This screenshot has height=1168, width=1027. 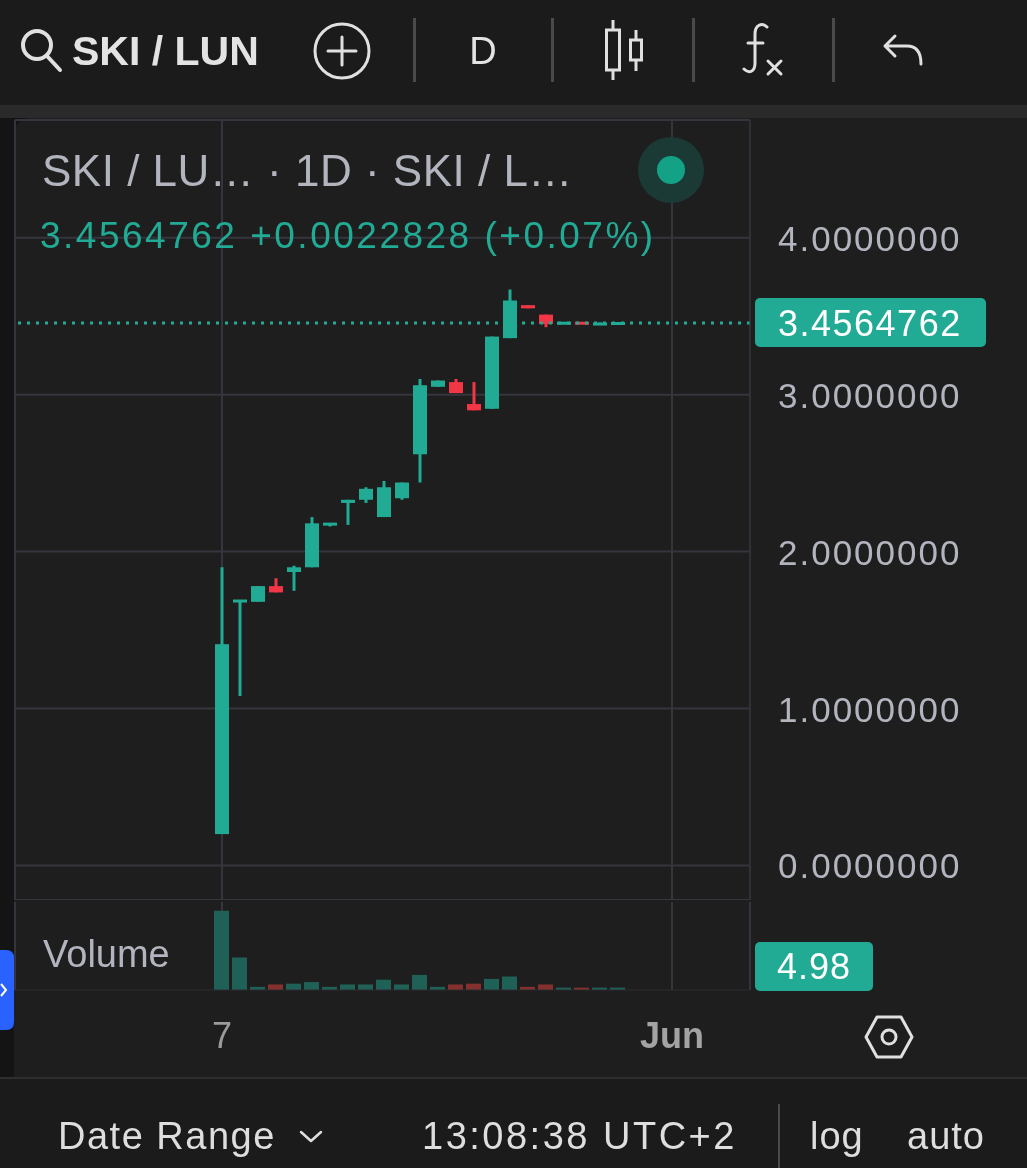 What do you see at coordinates (106, 954) in the screenshot?
I see `text: Volume` at bounding box center [106, 954].